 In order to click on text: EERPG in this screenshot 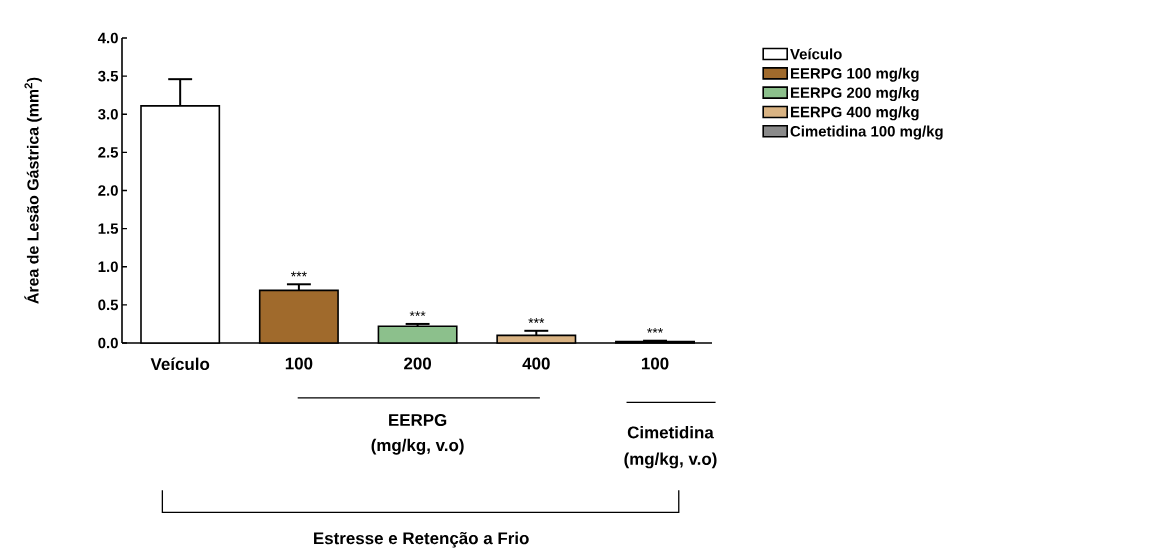, I will do `click(418, 420)`.